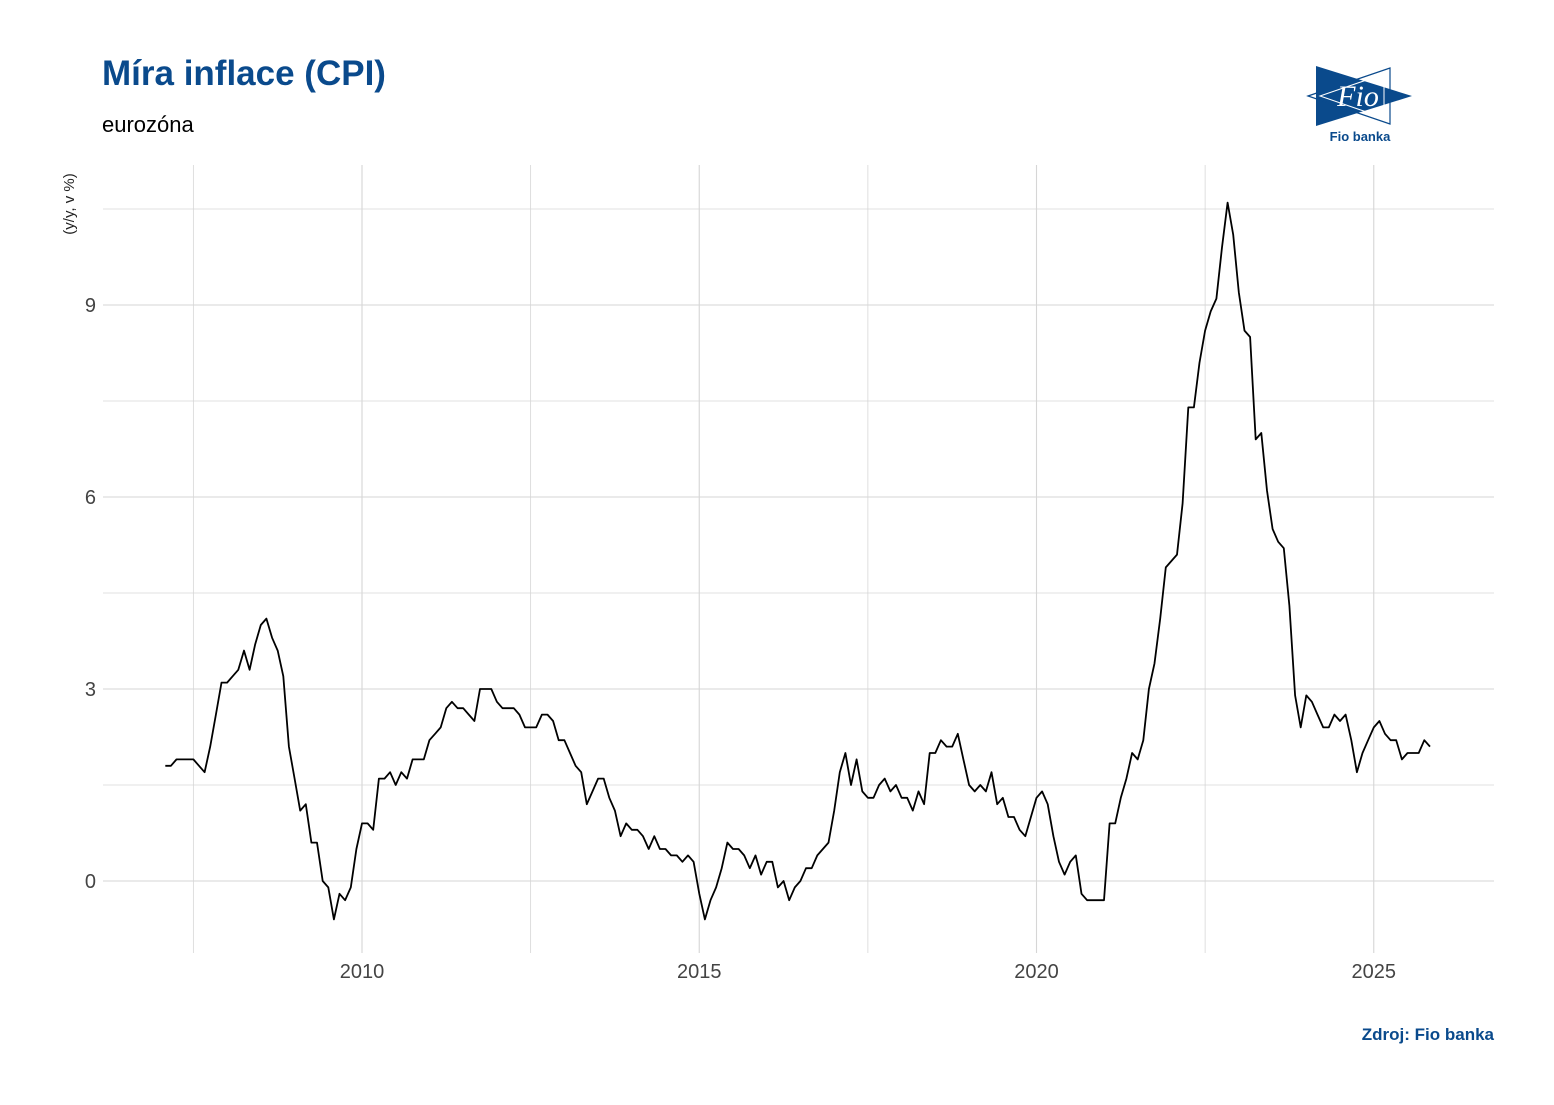  What do you see at coordinates (1427, 1034) in the screenshot?
I see `source-caption: Zdroj: Fio banka` at bounding box center [1427, 1034].